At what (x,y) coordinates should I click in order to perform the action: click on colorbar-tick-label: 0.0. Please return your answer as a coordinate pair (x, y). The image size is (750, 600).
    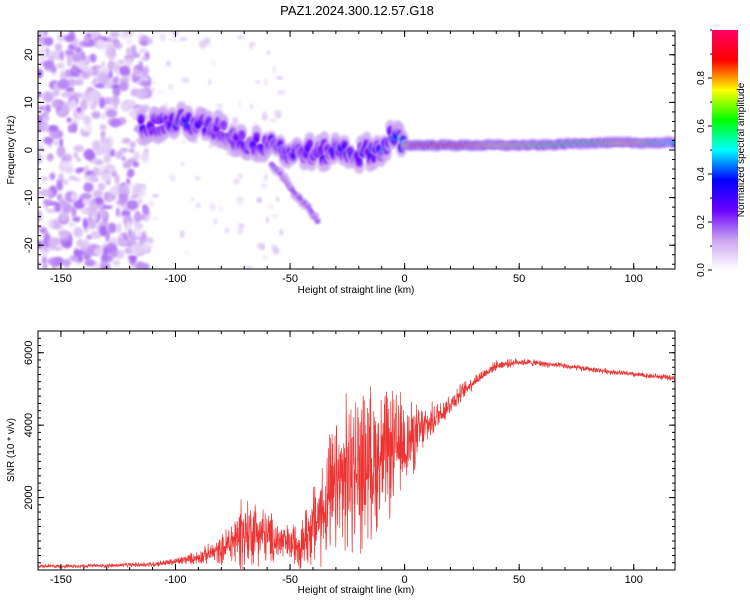
    Looking at the image, I should click on (701, 270).